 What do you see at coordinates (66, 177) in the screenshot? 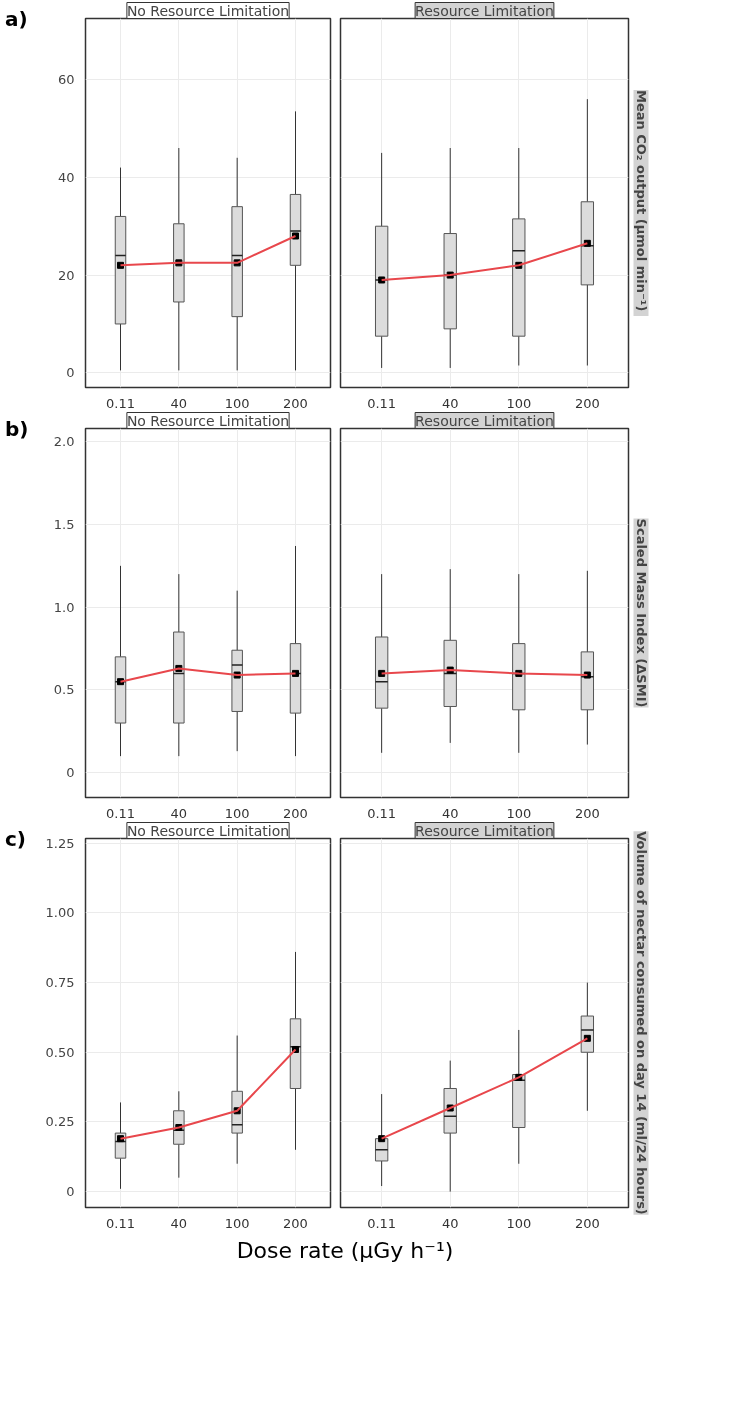
I see `y-tick-label: 40` at bounding box center [66, 177].